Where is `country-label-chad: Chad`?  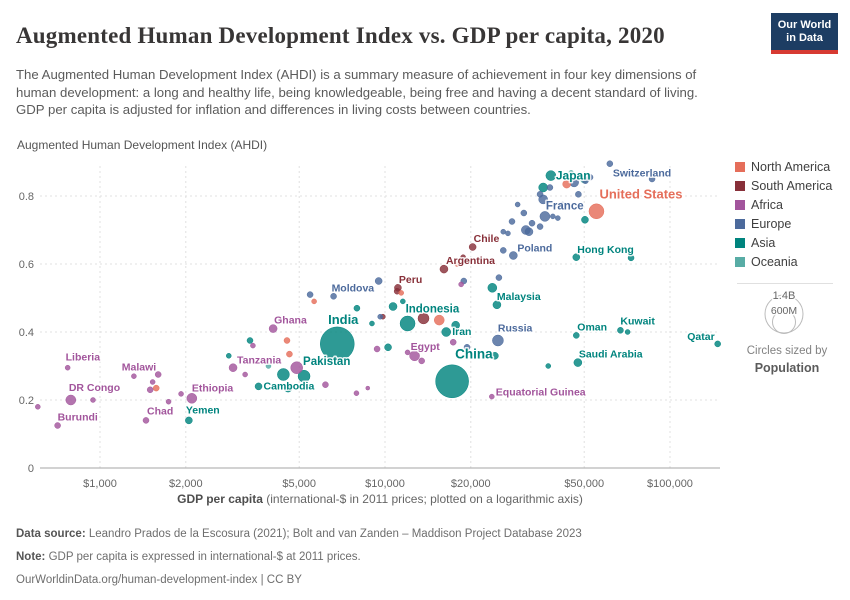
country-label-chad: Chad is located at coordinates (159, 411).